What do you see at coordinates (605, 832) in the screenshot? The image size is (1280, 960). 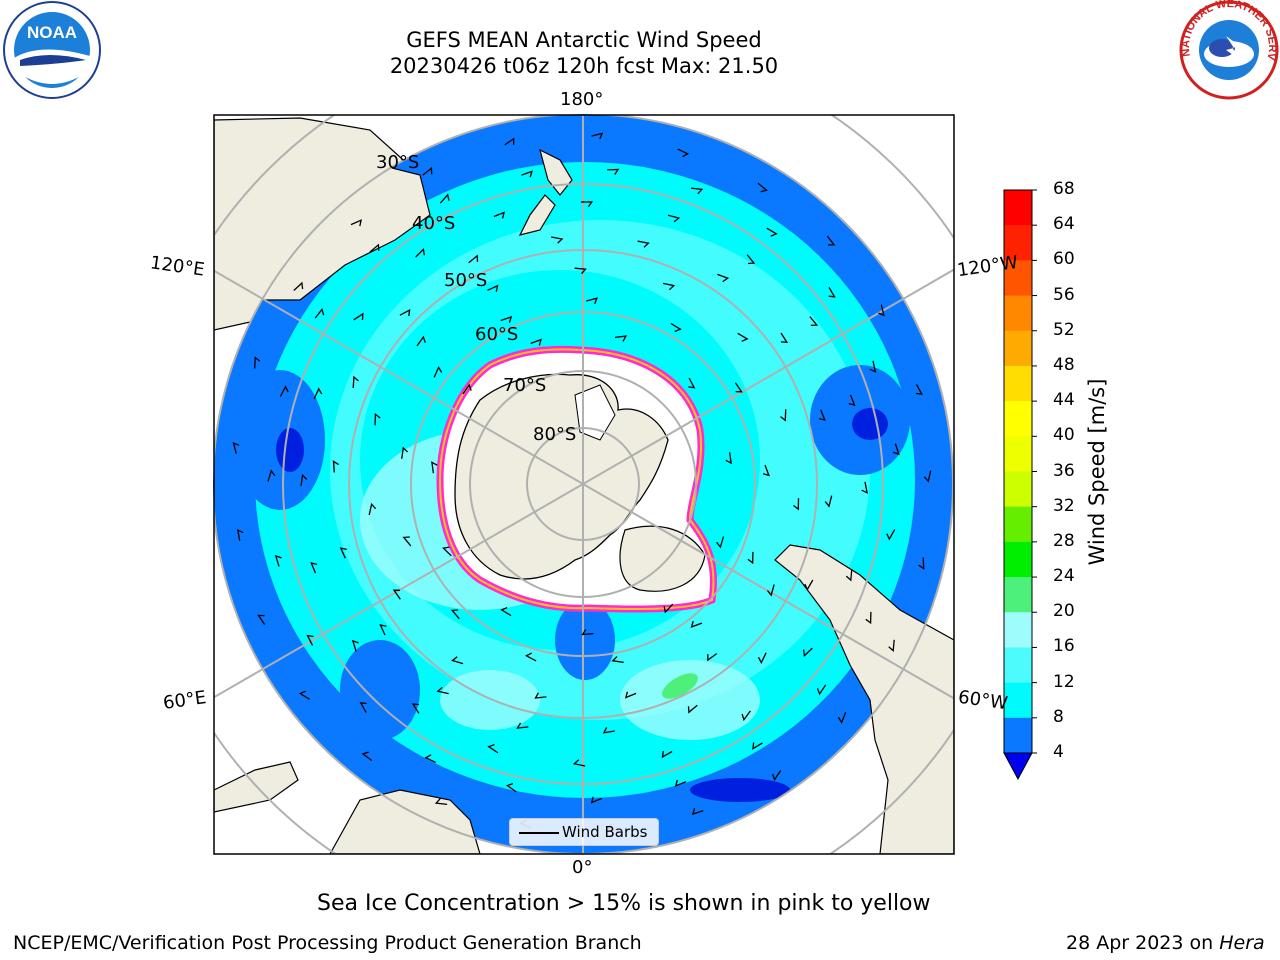 I see `legend-label: Wind Barbs` at bounding box center [605, 832].